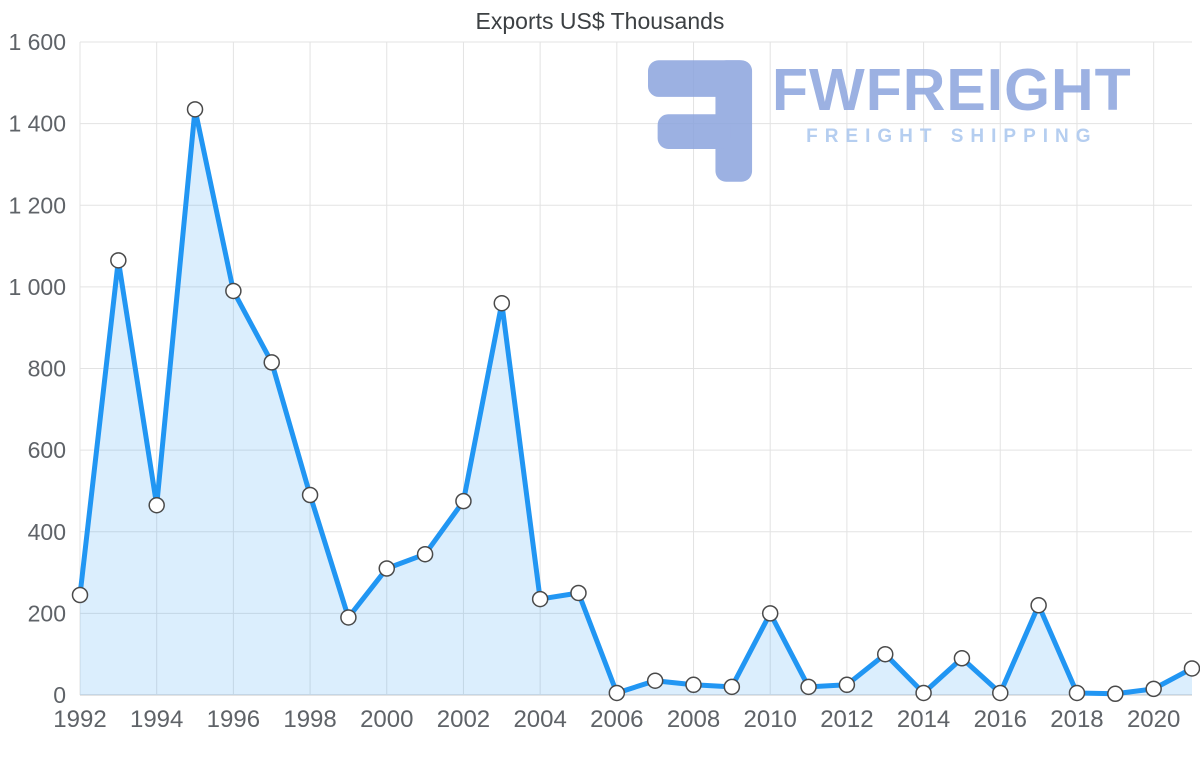 This screenshot has width=1200, height=763. I want to click on x-tick-label: 1994, so click(156, 719).